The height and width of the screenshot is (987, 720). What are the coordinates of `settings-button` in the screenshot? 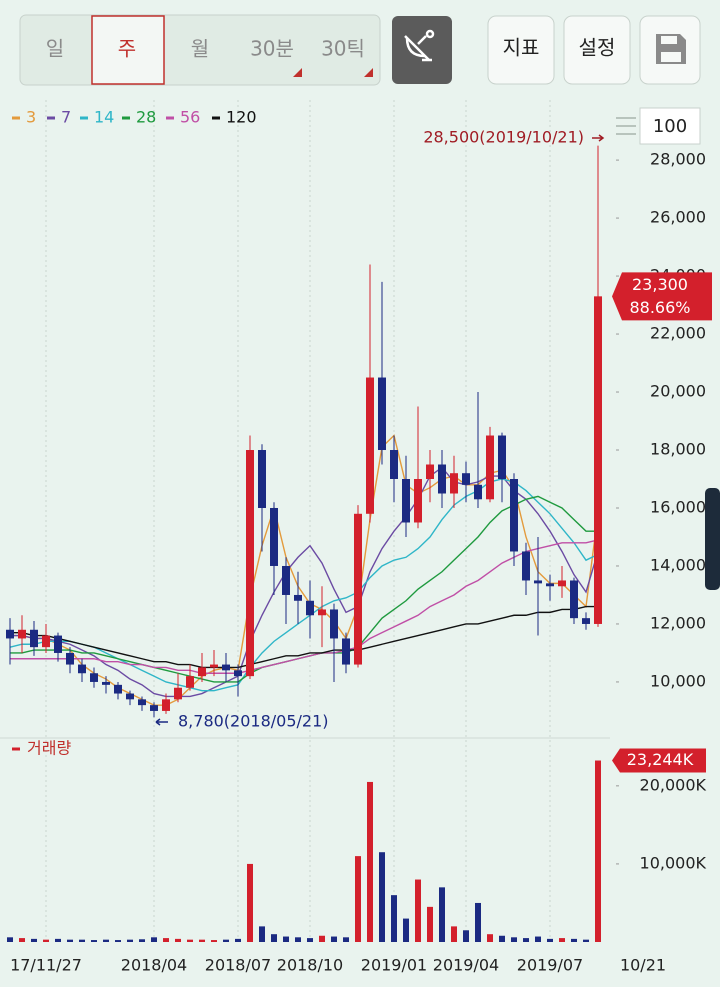 It's located at (597, 50).